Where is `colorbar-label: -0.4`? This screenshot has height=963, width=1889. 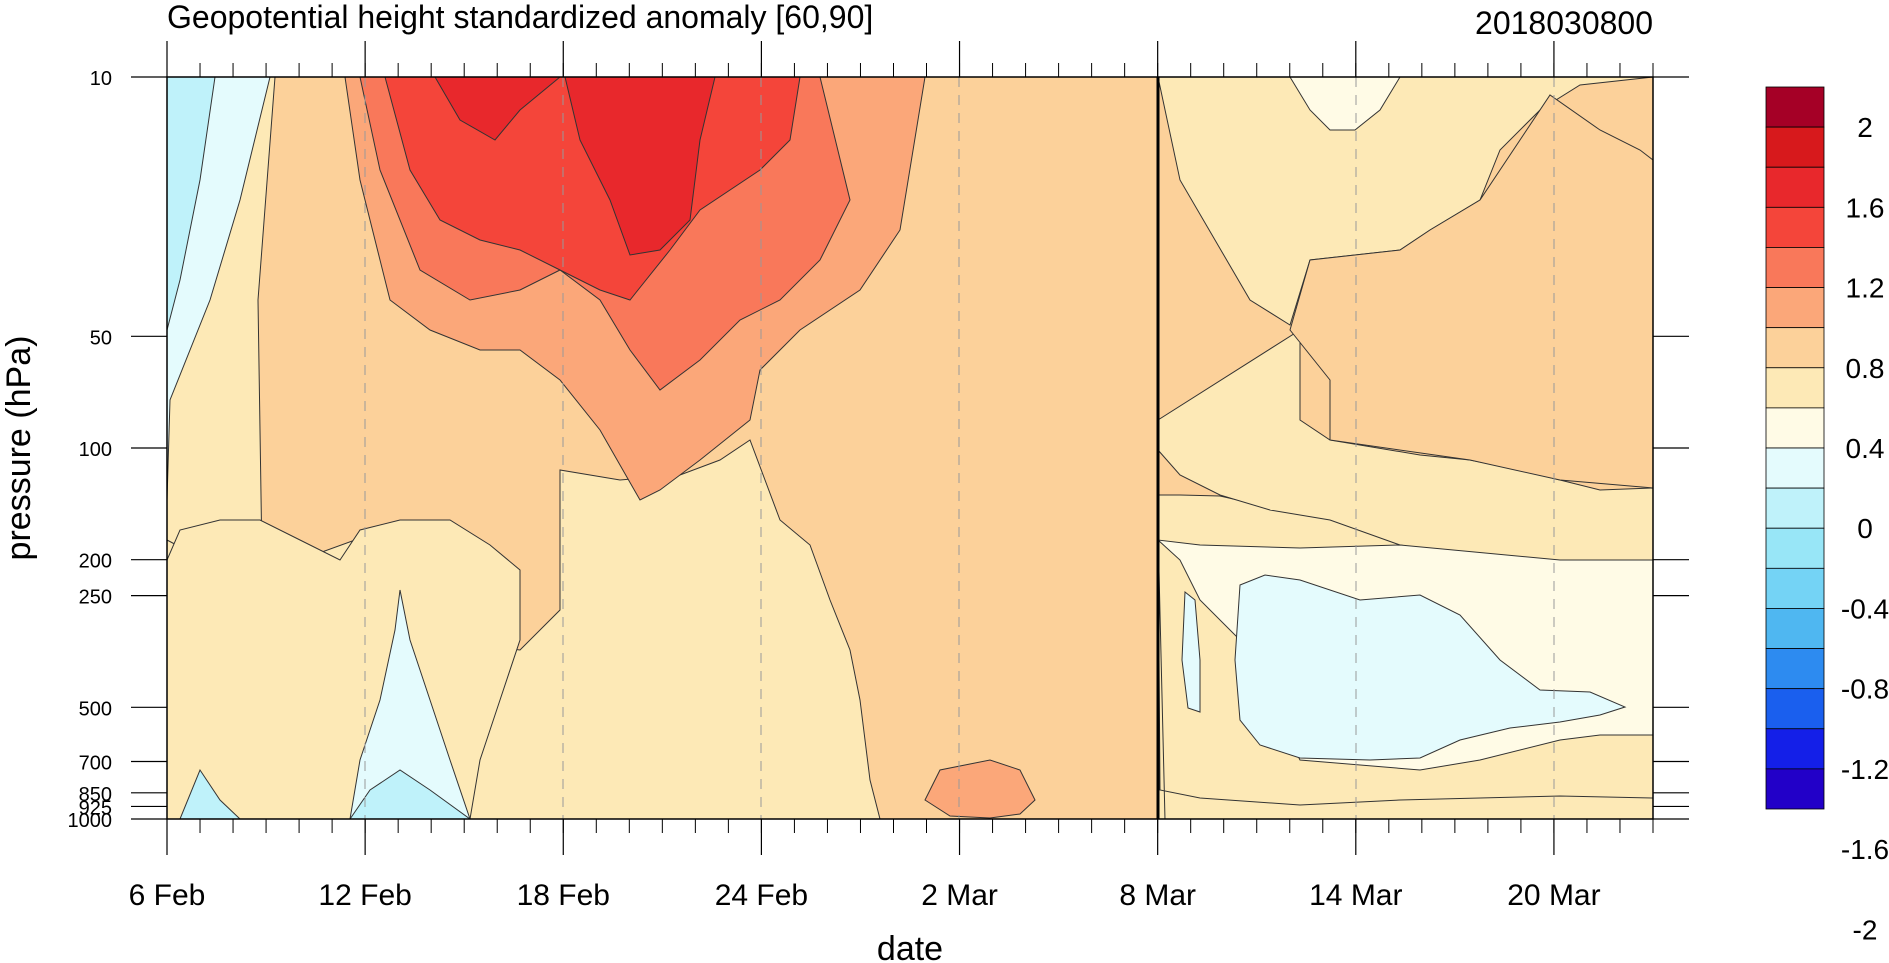 colorbar-label: -0.4 is located at coordinates (1865, 608).